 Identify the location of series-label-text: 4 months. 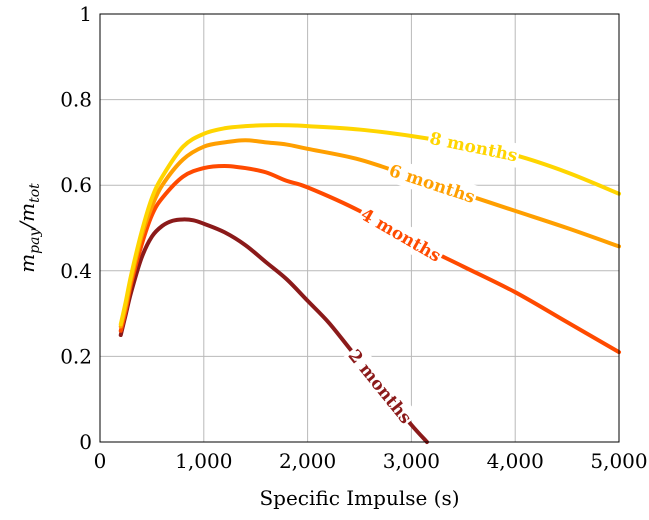
(400, 236).